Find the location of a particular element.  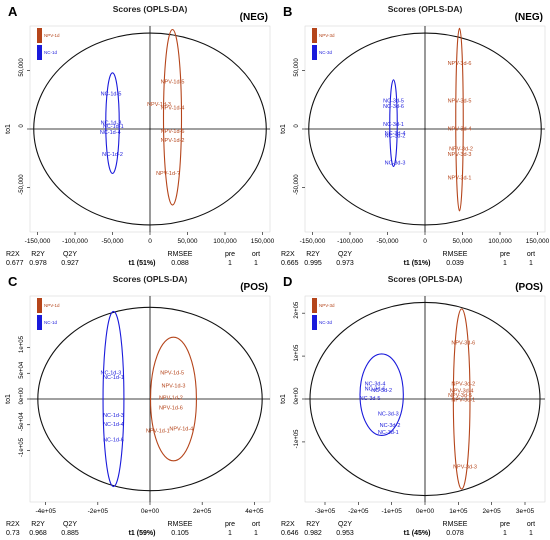

point-label: NC-1d-6 is located at coordinates (113, 441).